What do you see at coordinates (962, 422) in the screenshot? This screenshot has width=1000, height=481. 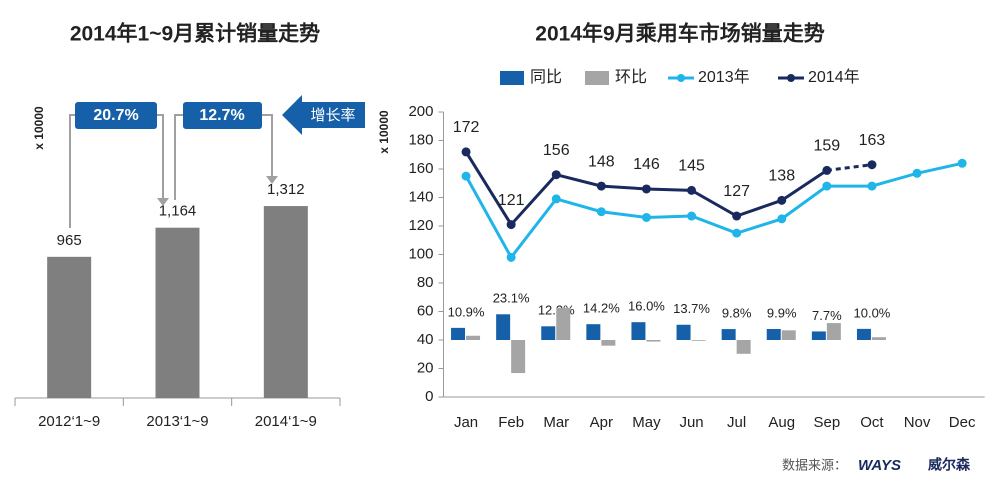 I see `x-tick-label: Dec` at bounding box center [962, 422].